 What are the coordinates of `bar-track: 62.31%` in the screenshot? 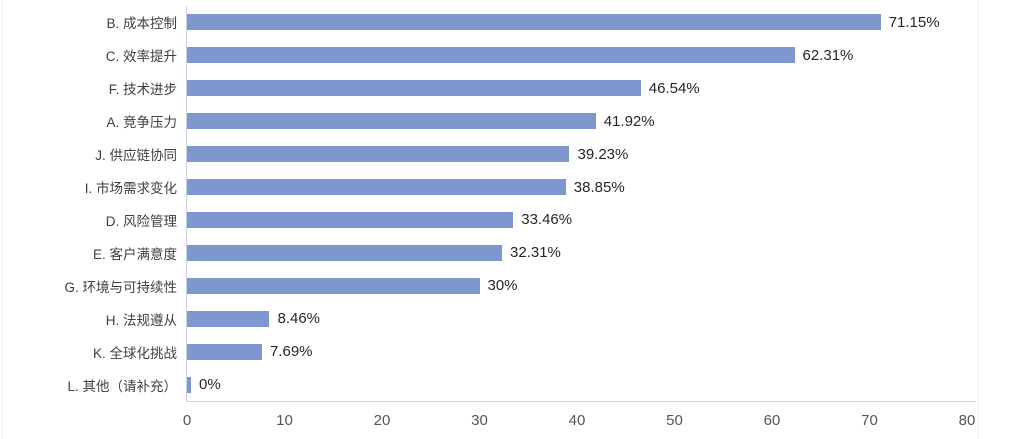 It's located at (577, 55).